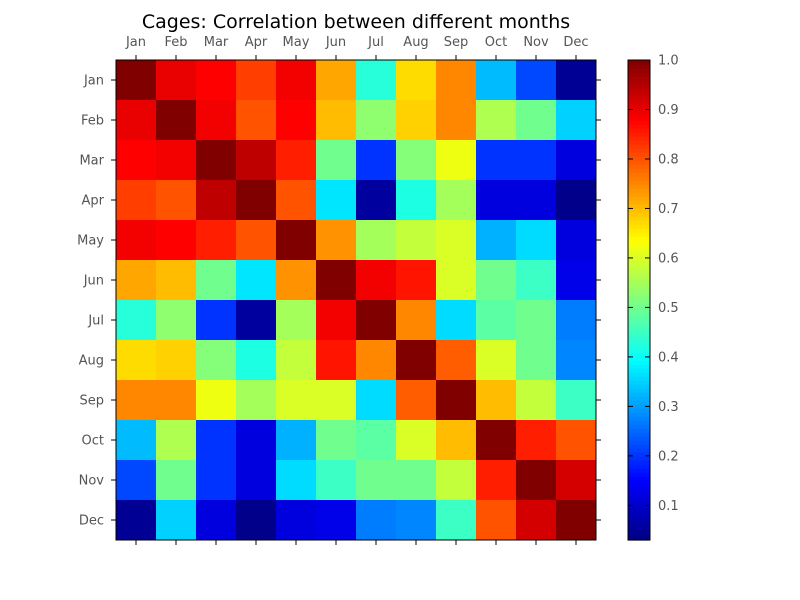  I want to click on heatmap-cell-jan-aug, so click(416, 80).